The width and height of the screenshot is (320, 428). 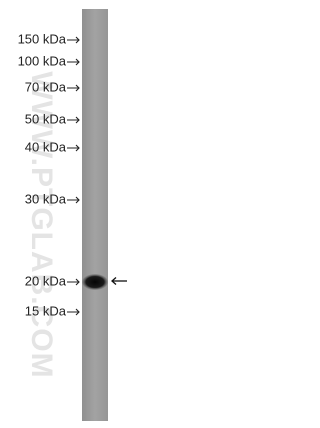 What do you see at coordinates (42, 38) in the screenshot?
I see `marker-label: 150 kDa` at bounding box center [42, 38].